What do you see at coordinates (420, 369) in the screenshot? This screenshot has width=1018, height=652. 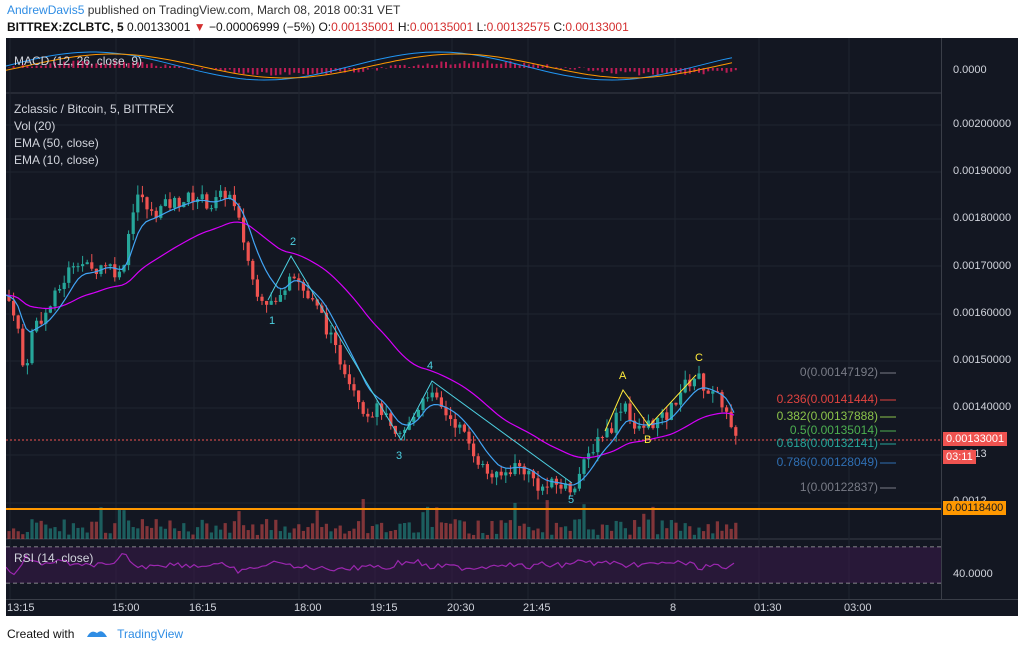 I see `elliott-wave-line` at bounding box center [420, 369].